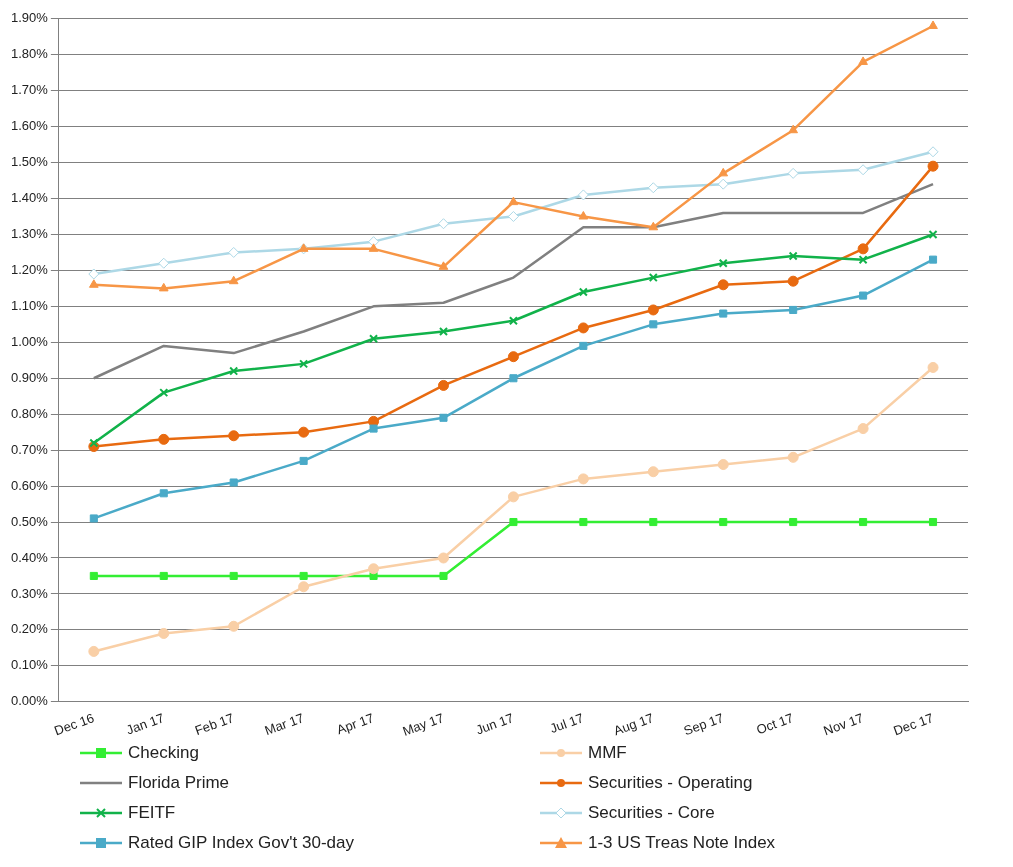 This screenshot has height=867, width=1013. What do you see at coordinates (494, 724) in the screenshot?
I see `x-tick-label: Jun 17` at bounding box center [494, 724].